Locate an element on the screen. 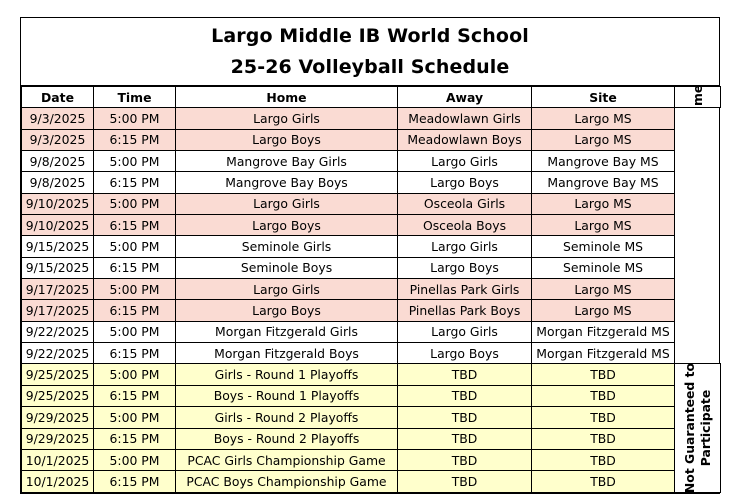  column-header-date: Date is located at coordinates (57, 97).